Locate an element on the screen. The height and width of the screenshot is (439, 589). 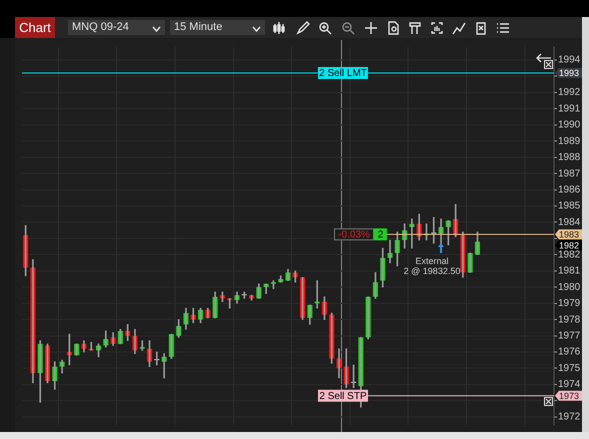
y-tick-label: 1989 is located at coordinates (569, 141).